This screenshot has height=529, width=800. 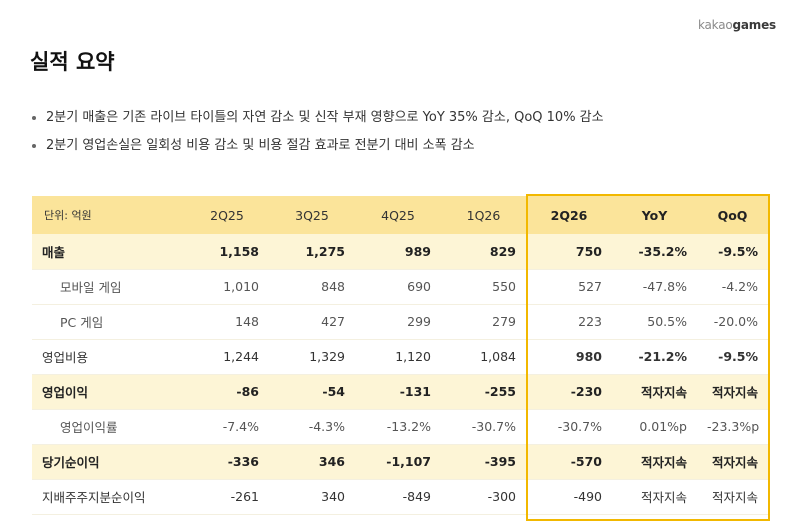 I want to click on table-cell: -35.2%, so click(x=654, y=252).